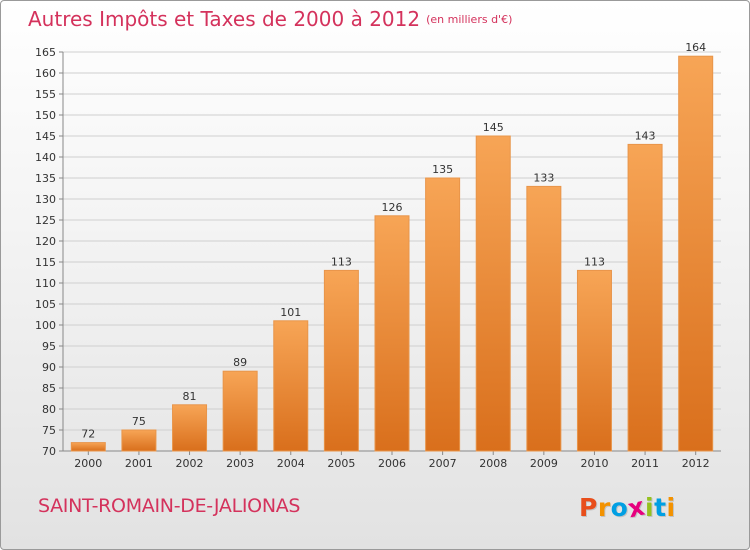  Describe the element at coordinates (45, 241) in the screenshot. I see `y-tick-label: 120` at that location.